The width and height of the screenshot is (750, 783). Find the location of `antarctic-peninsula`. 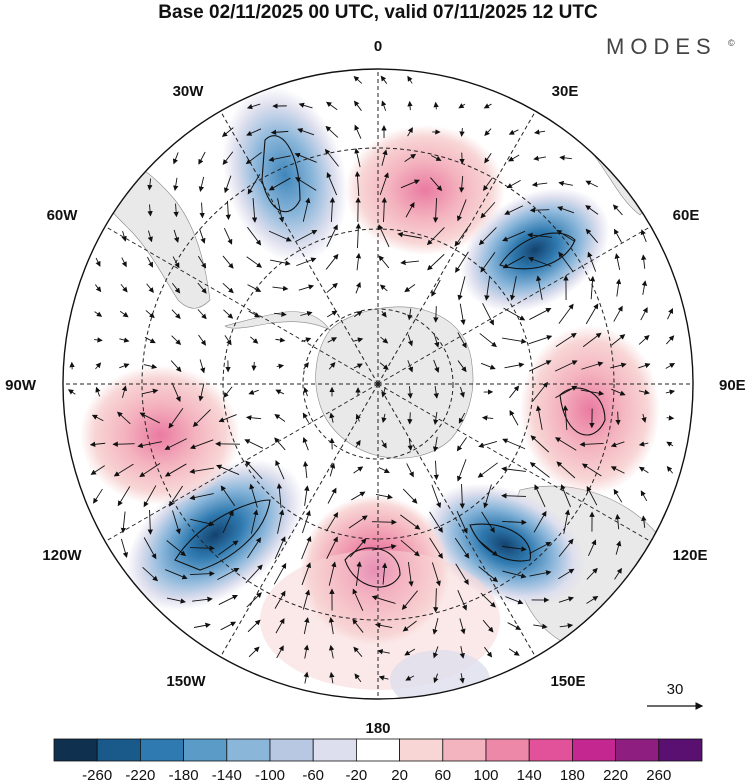

antarctic-peninsula is located at coordinates (277, 321).